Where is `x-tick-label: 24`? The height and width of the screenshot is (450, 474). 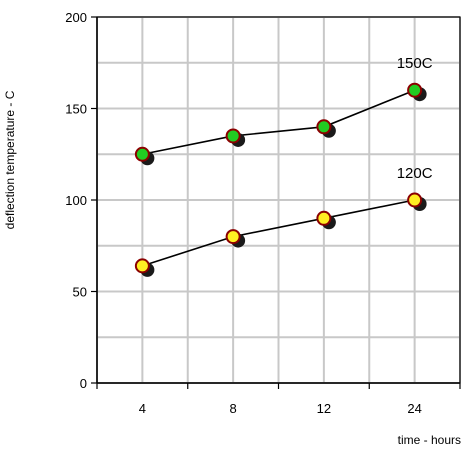 x-tick-label: 24 is located at coordinates (414, 408).